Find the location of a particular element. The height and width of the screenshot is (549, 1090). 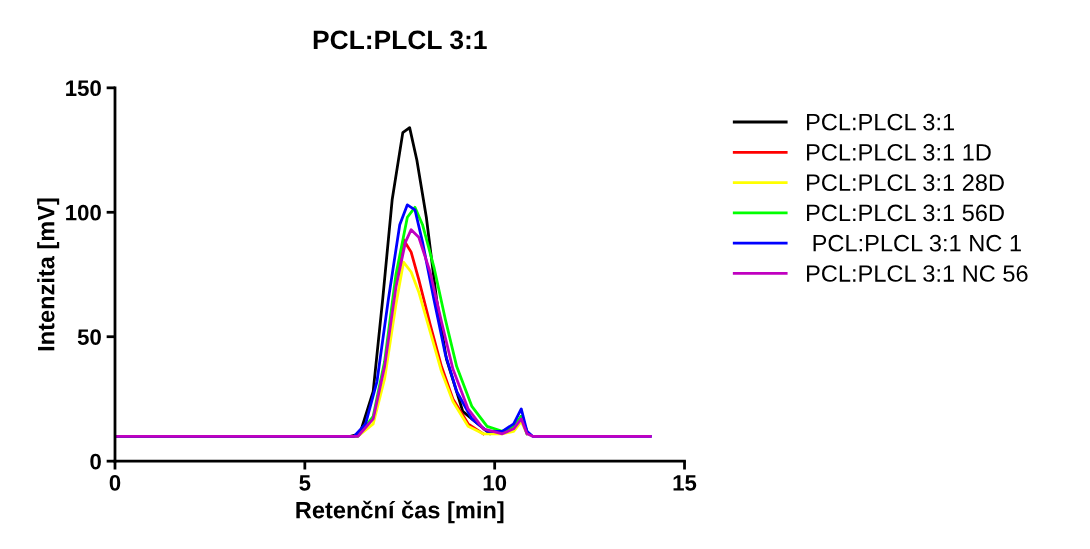

y-axis-title: Intenzita [mV] is located at coordinates (48, 274).